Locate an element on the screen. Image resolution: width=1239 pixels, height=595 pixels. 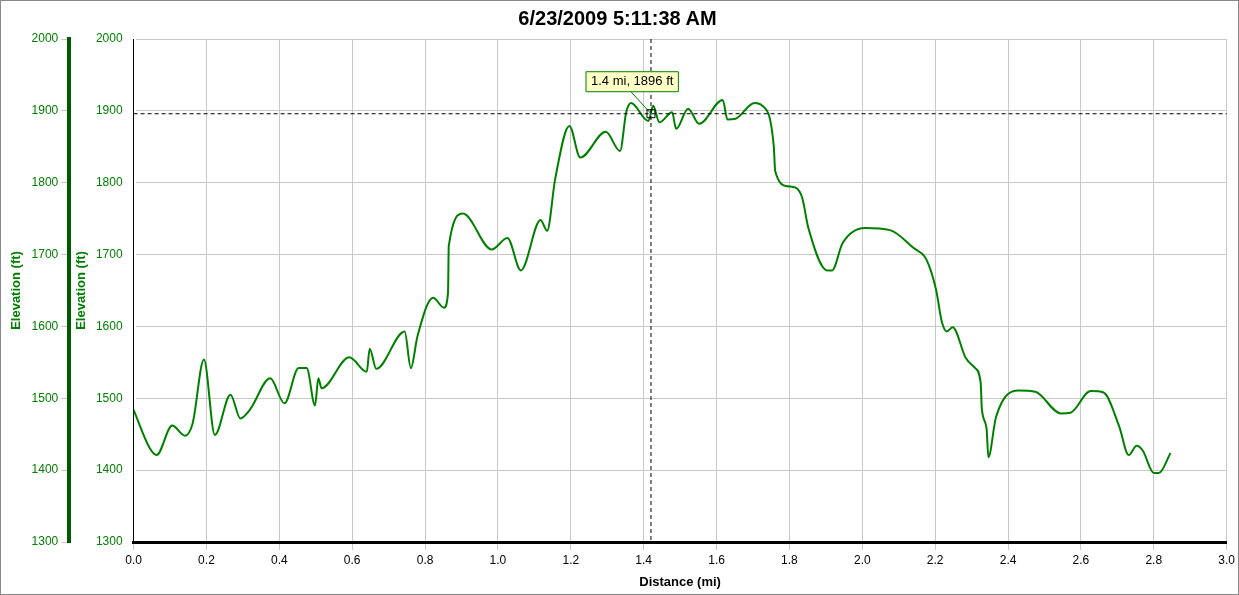
y2-tick-label: 1300 is located at coordinates (109, 541).